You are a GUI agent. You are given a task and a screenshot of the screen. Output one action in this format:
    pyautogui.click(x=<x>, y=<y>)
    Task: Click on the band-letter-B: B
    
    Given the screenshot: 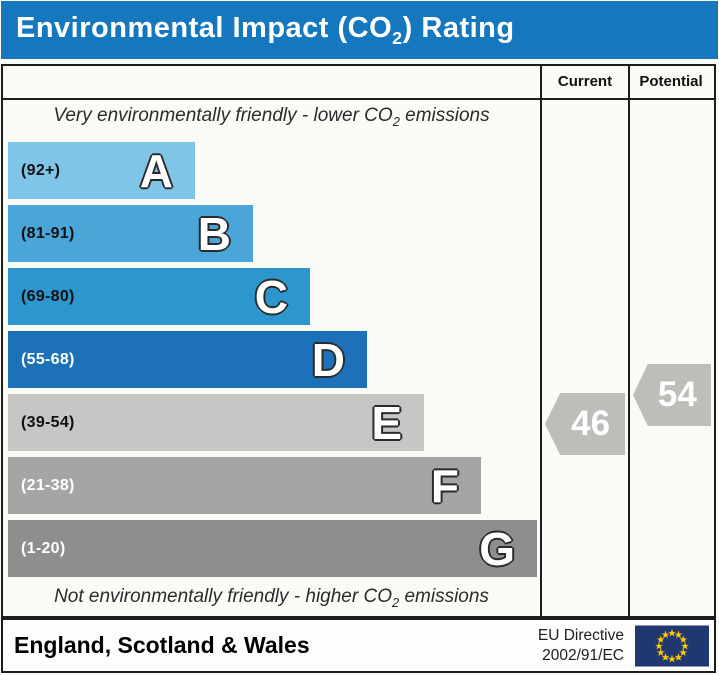 What is the action you would take?
    pyautogui.click(x=214, y=233)
    